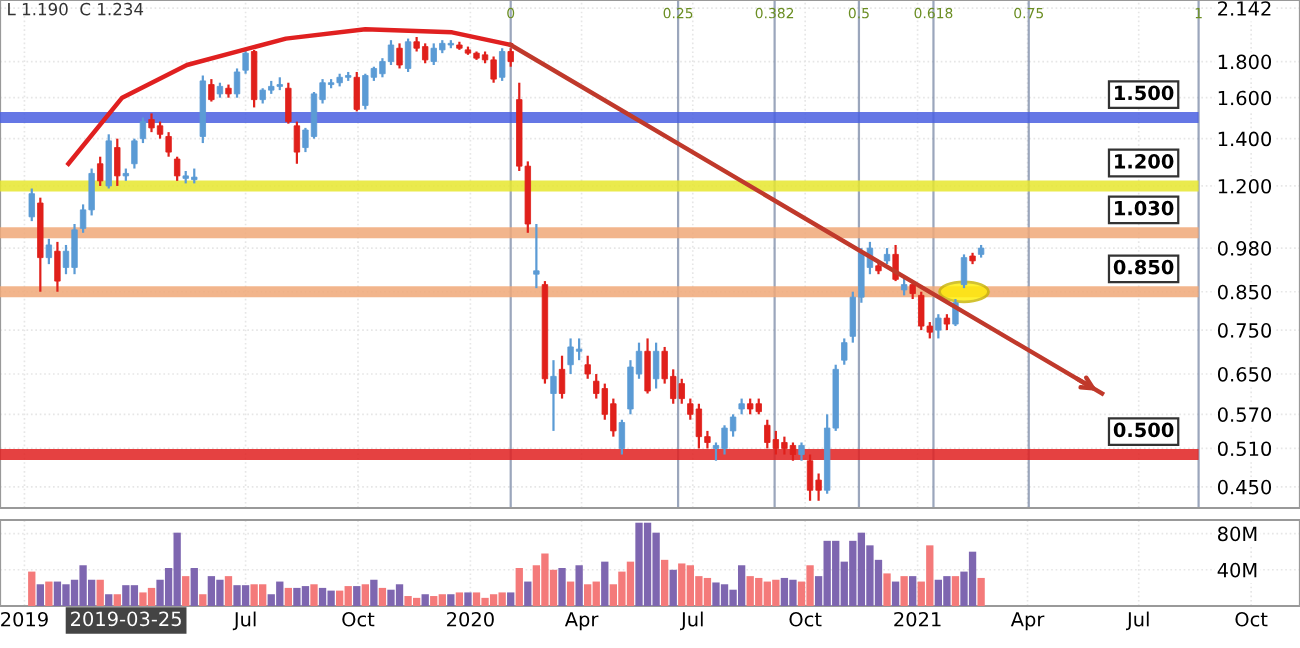 This screenshot has width=1300, height=648. Describe the element at coordinates (1244, 374) in the screenshot. I see `y-tick-label: 0.650` at that location.